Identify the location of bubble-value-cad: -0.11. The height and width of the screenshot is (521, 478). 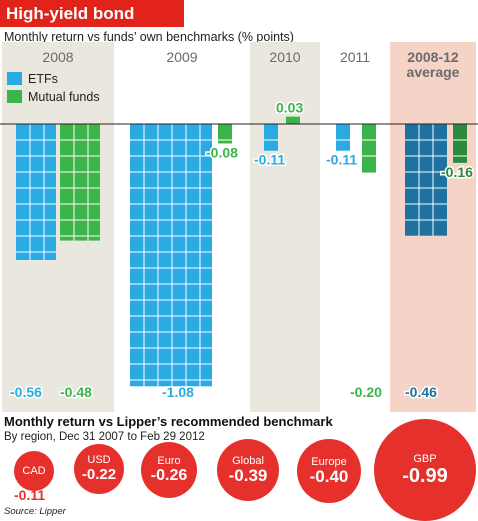
(30, 495).